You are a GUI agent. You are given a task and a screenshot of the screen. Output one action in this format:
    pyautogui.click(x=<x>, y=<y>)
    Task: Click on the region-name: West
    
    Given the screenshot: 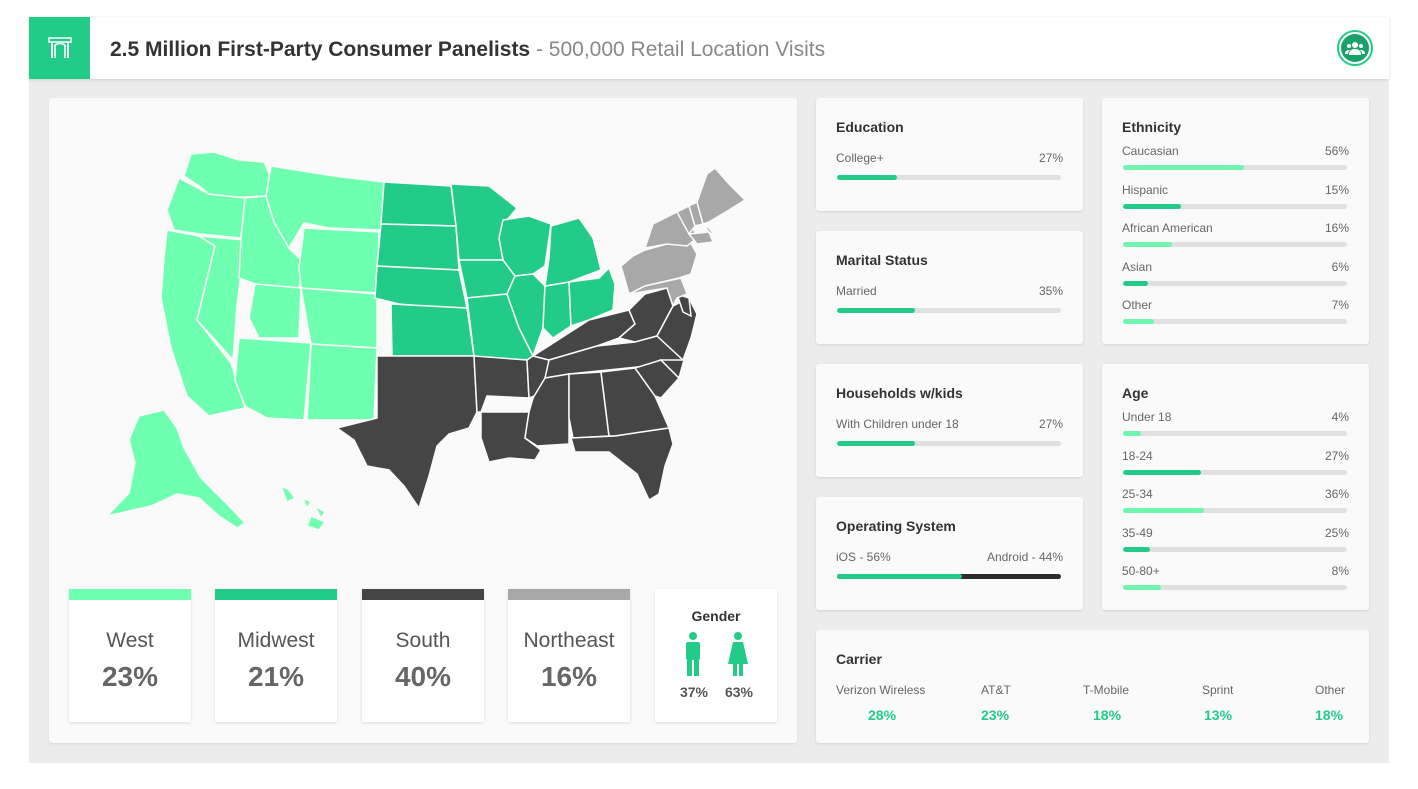 What is the action you would take?
    pyautogui.click(x=130, y=640)
    